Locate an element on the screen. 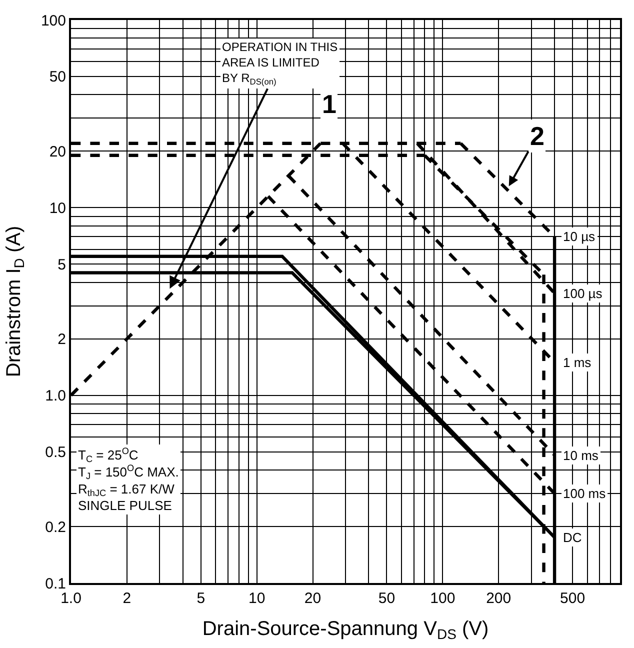  y-tick-label: 0.1 is located at coordinates (55, 583).